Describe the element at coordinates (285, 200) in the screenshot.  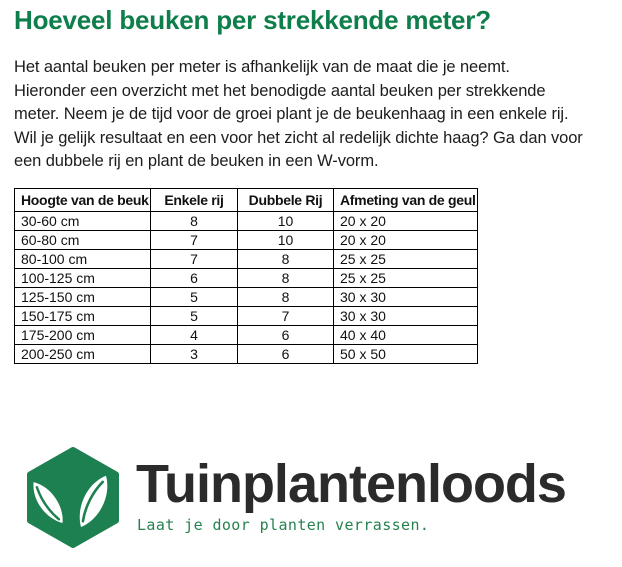
I see `column-header: Dubbele Rij` at that location.